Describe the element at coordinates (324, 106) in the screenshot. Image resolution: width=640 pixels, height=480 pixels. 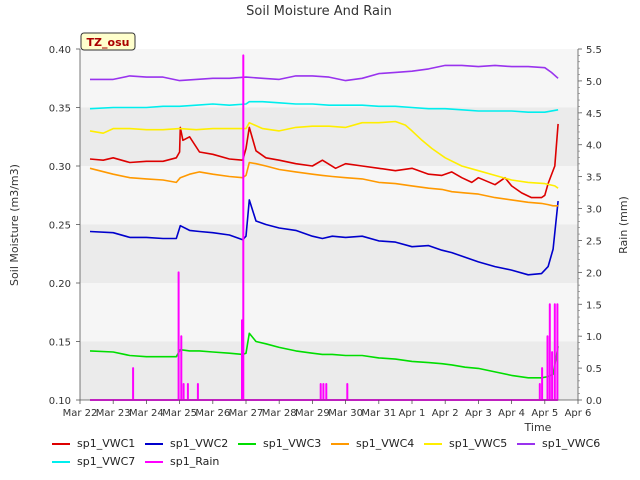
I see `series-line-sp1-vwc7` at that location.